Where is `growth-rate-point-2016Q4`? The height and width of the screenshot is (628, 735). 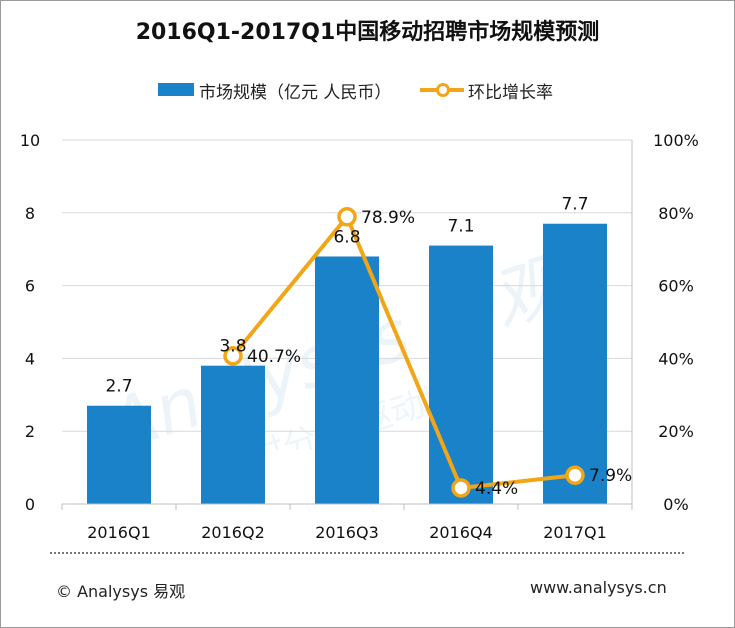
growth-rate-point-2016Q4 is located at coordinates (461, 488).